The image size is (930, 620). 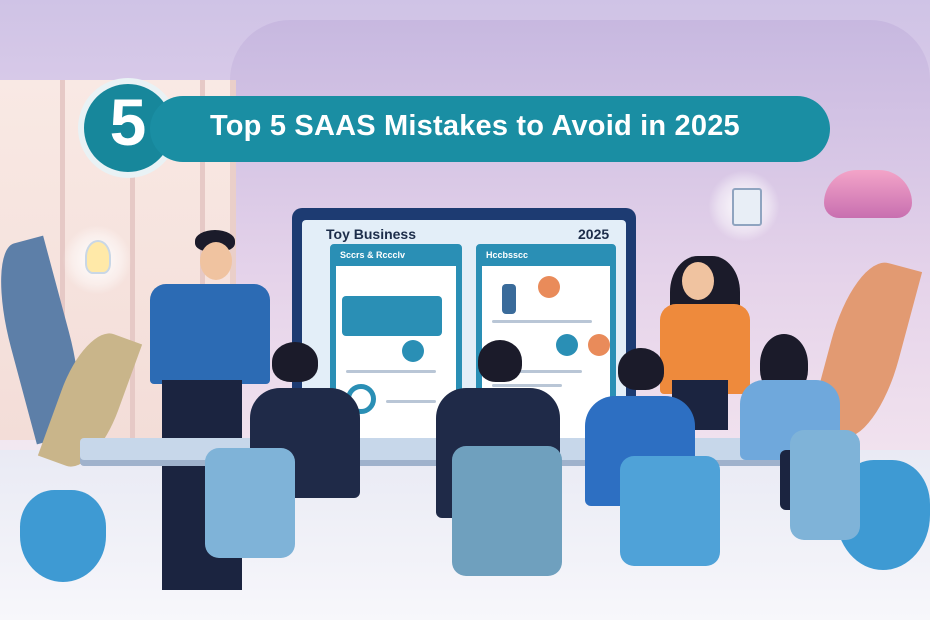 What do you see at coordinates (594, 234) in the screenshot?
I see `screen-year: 2025` at bounding box center [594, 234].